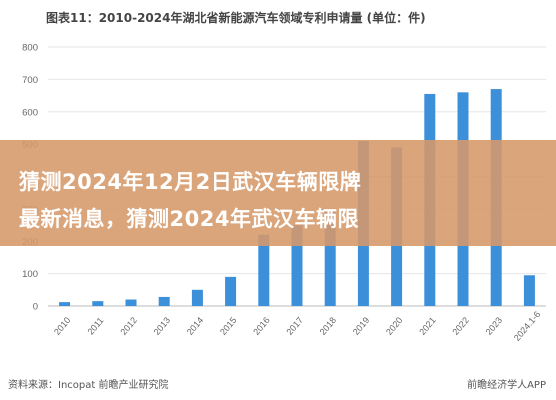 This screenshot has height=400, width=556. I want to click on x-tick-label: 2010, so click(62, 326).